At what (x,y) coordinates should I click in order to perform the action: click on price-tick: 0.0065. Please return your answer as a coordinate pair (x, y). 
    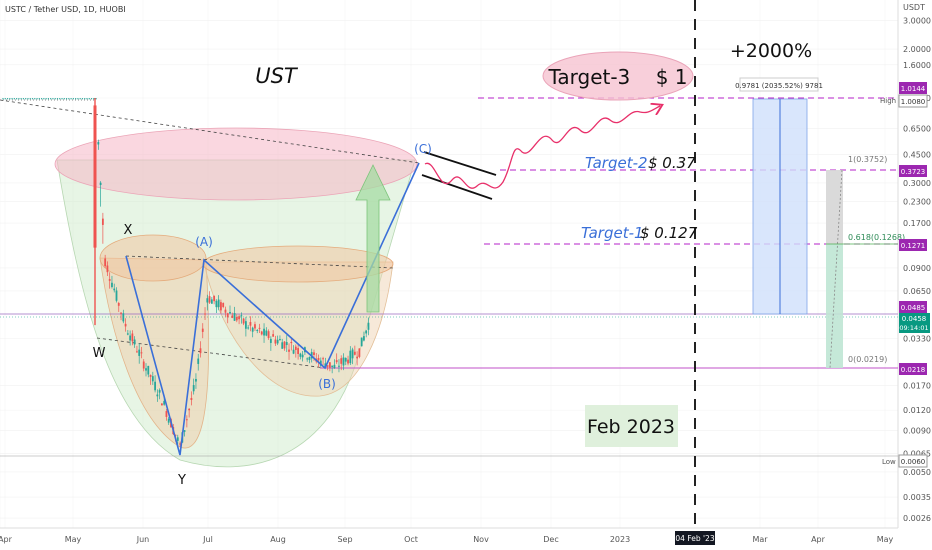
    Looking at the image, I should click on (917, 453).